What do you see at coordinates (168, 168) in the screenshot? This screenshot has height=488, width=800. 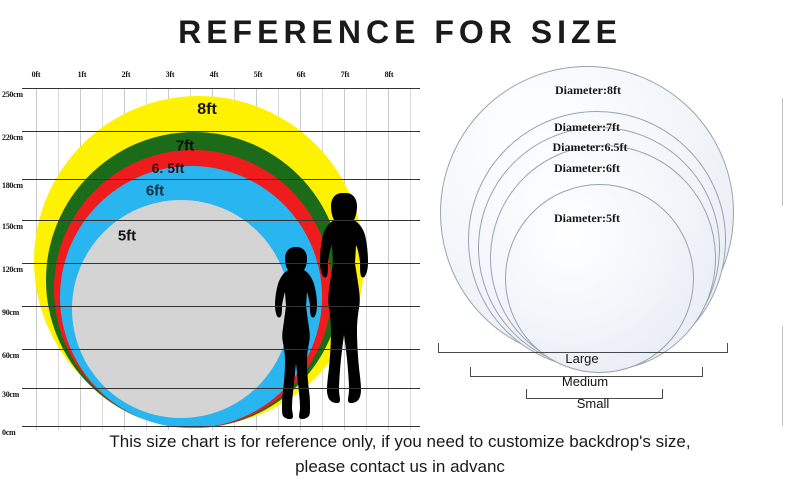 I see `ring-label-6-5ft: 6. 5ft` at bounding box center [168, 168].